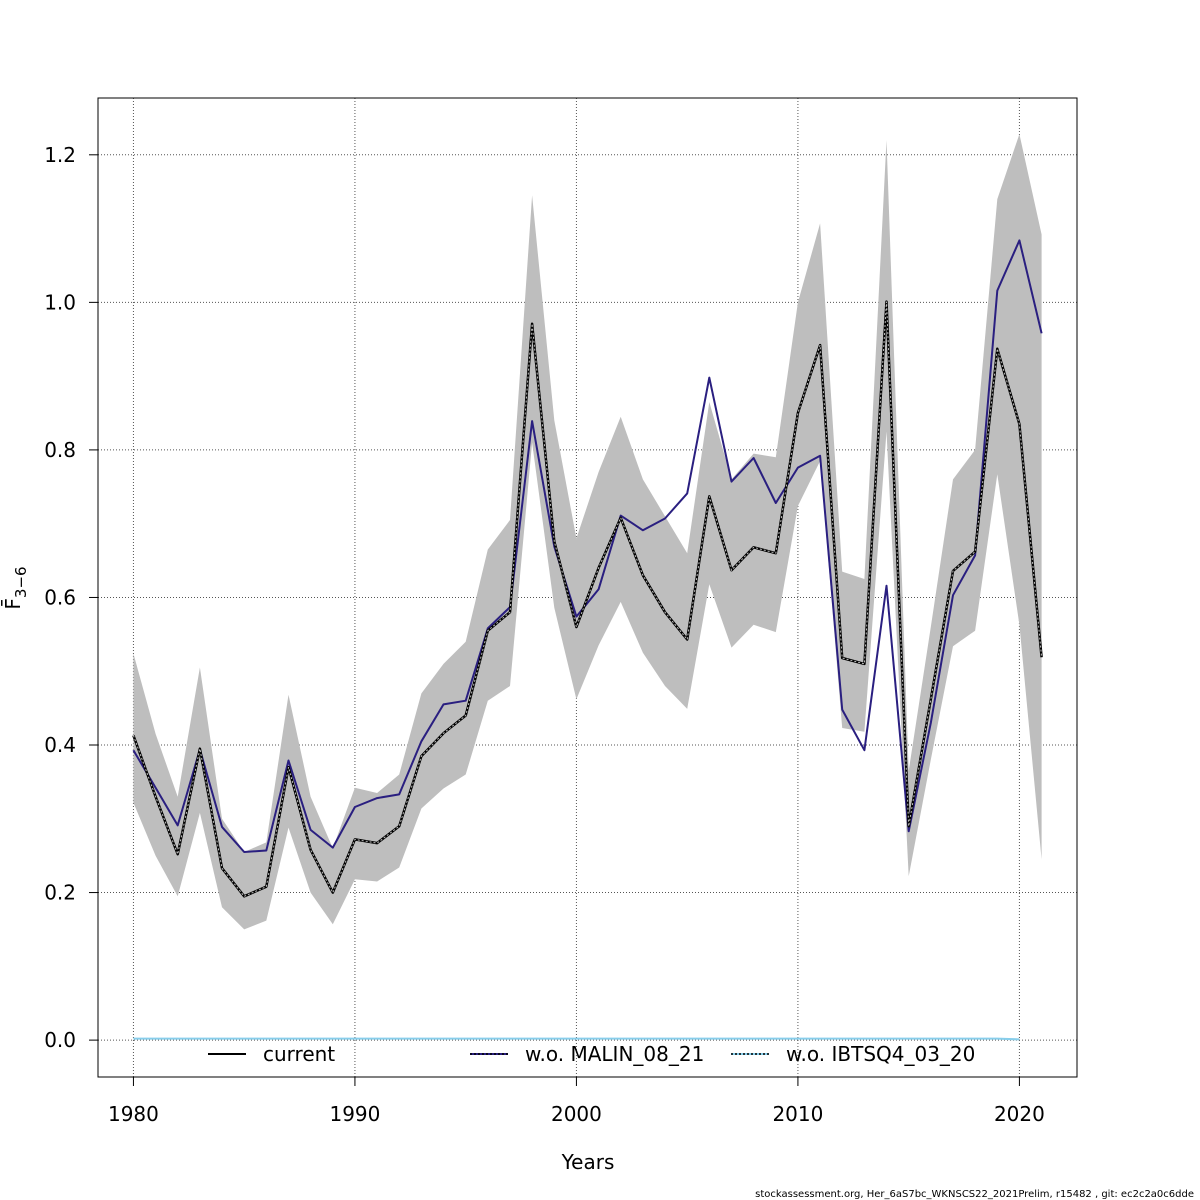 This screenshot has height=1200, width=1200. Describe the element at coordinates (588, 1162) in the screenshot. I see `x-axis-label: Years` at that location.